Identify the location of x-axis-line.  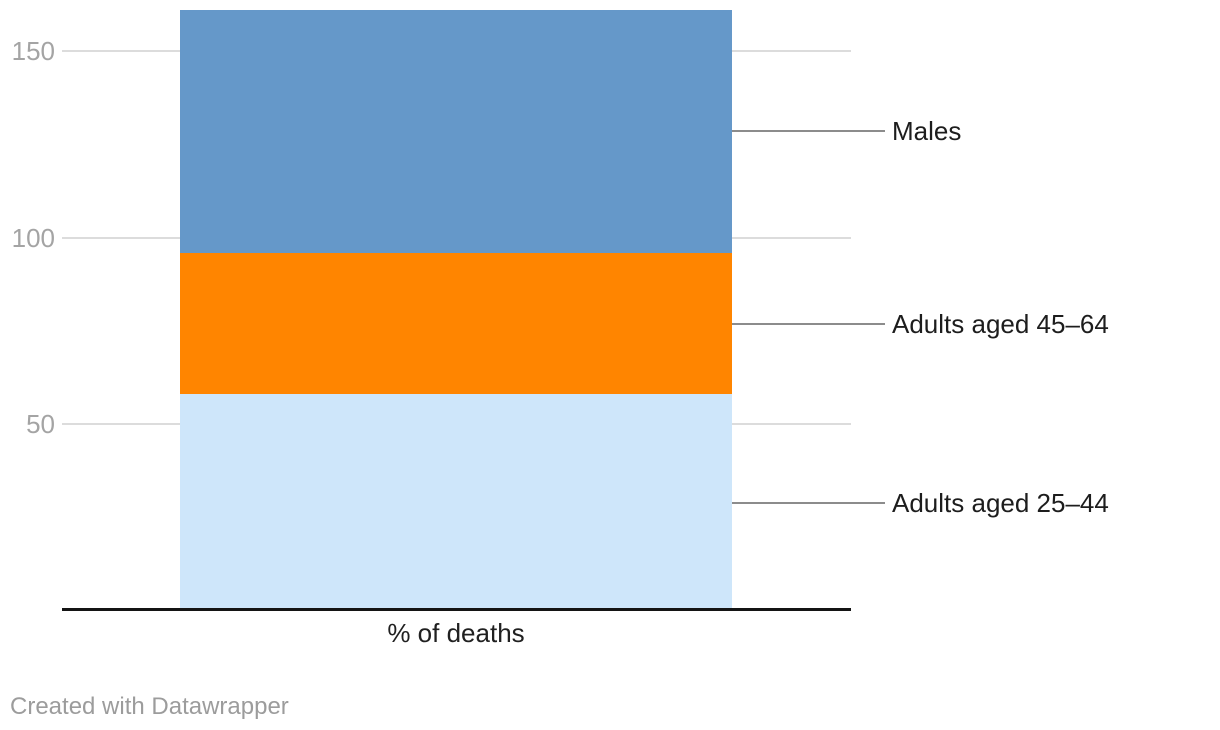
(456, 609).